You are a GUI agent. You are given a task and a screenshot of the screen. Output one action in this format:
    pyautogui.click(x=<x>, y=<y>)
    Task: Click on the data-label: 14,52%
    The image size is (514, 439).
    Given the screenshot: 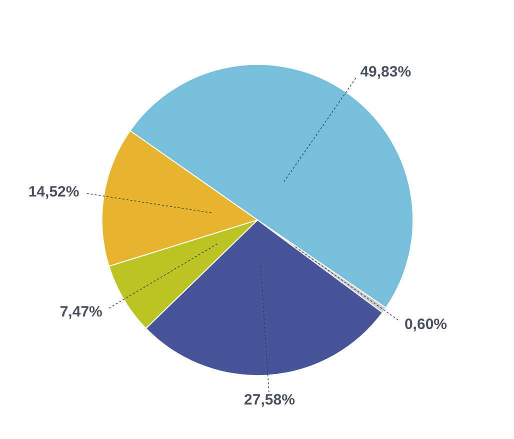 What is the action you would take?
    pyautogui.click(x=54, y=192)
    